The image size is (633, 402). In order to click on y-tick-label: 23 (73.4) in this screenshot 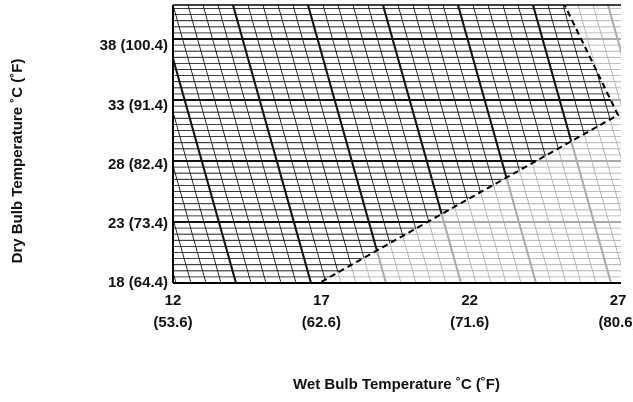, I will do `click(137, 223)`.